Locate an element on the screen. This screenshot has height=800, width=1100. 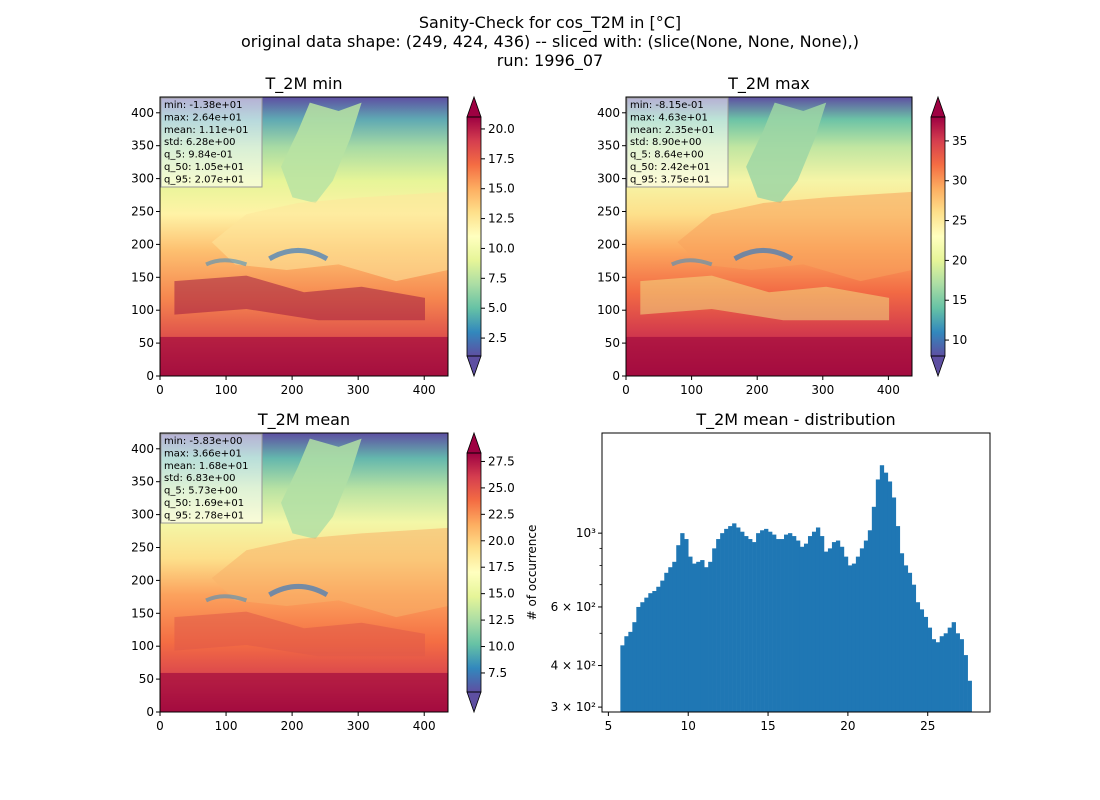
stats-line: min: -1.38e+01 is located at coordinates (203, 105).